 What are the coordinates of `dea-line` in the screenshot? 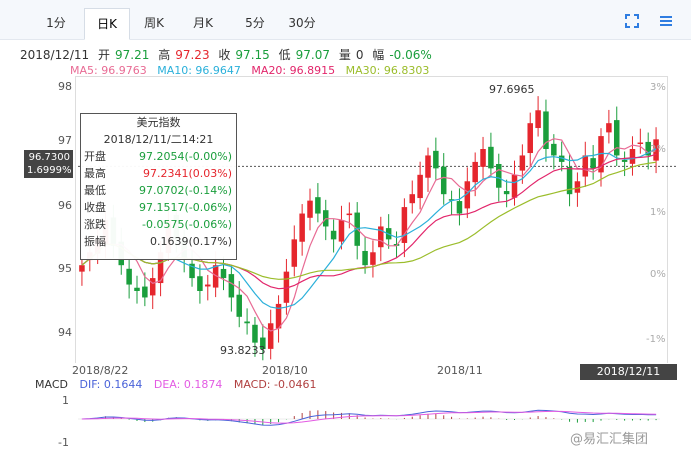 It's located at (369, 417).